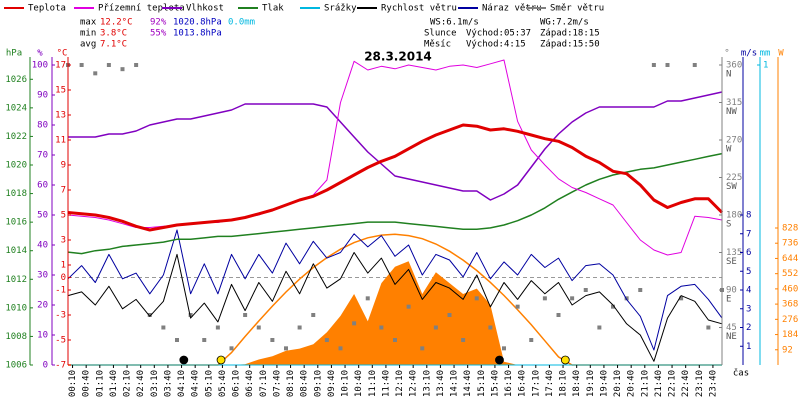 The width and height of the screenshot is (800, 400). What do you see at coordinates (209, 383) in the screenshot?
I see `x-tick-label: 05:10` at bounding box center [209, 383].